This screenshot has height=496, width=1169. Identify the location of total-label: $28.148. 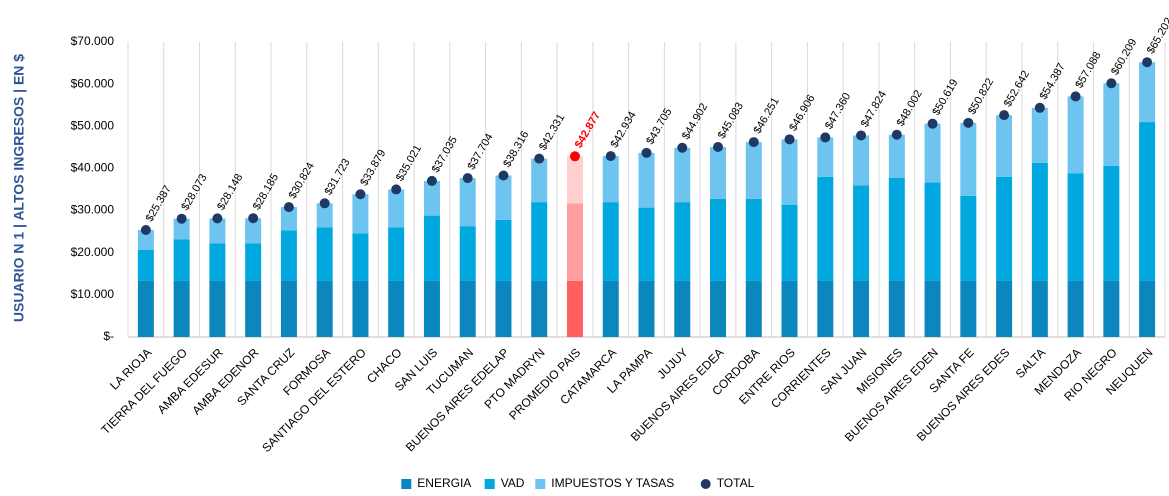
(230, 192).